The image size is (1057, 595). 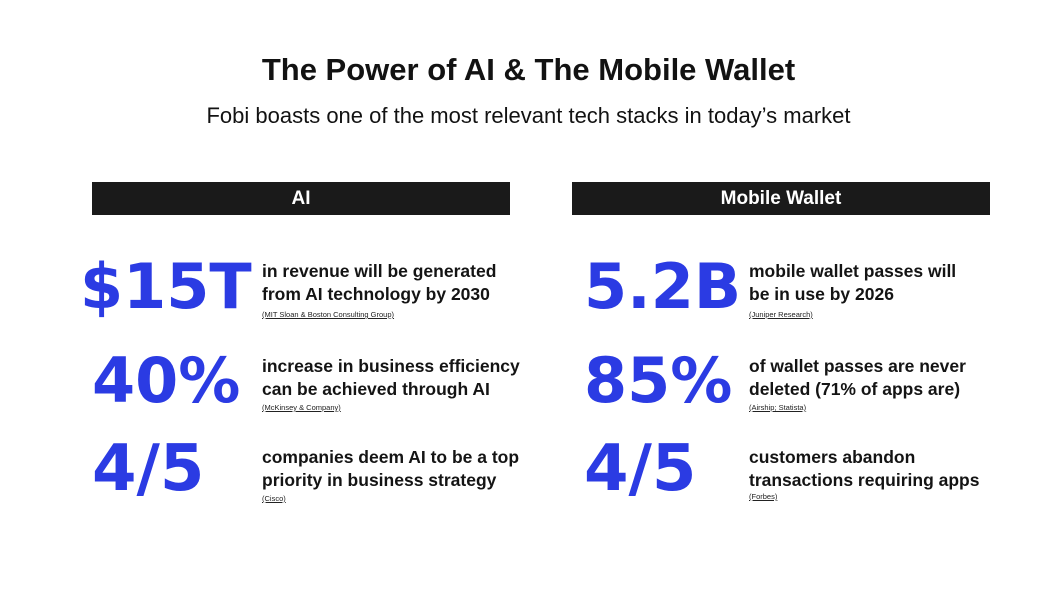 What do you see at coordinates (301, 407) in the screenshot?
I see `ai-stat-source-efficiency: (McKinsey & Company)` at bounding box center [301, 407].